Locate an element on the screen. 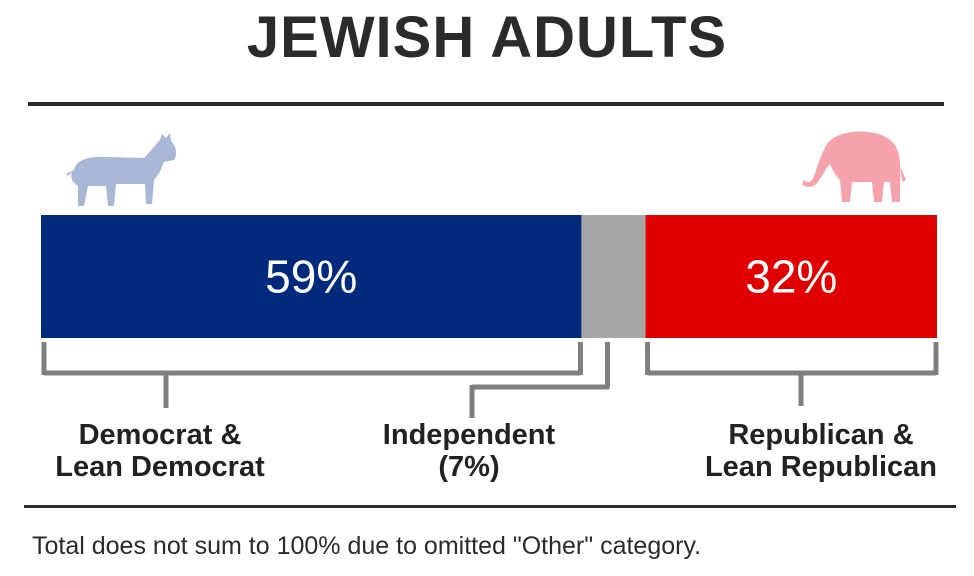 The width and height of the screenshot is (974, 576). value-label-democrat: 59% is located at coordinates (311, 277).